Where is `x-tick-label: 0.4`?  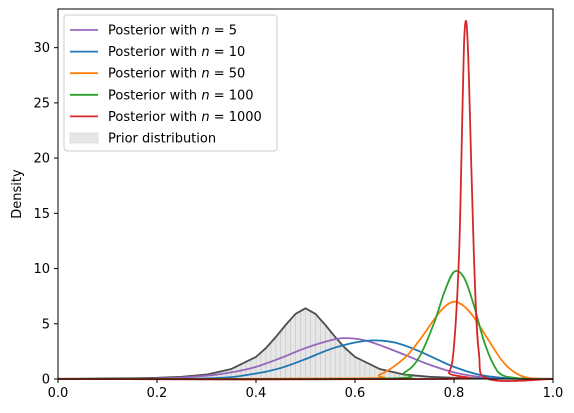 x-tick-label: 0.4 is located at coordinates (256, 393).